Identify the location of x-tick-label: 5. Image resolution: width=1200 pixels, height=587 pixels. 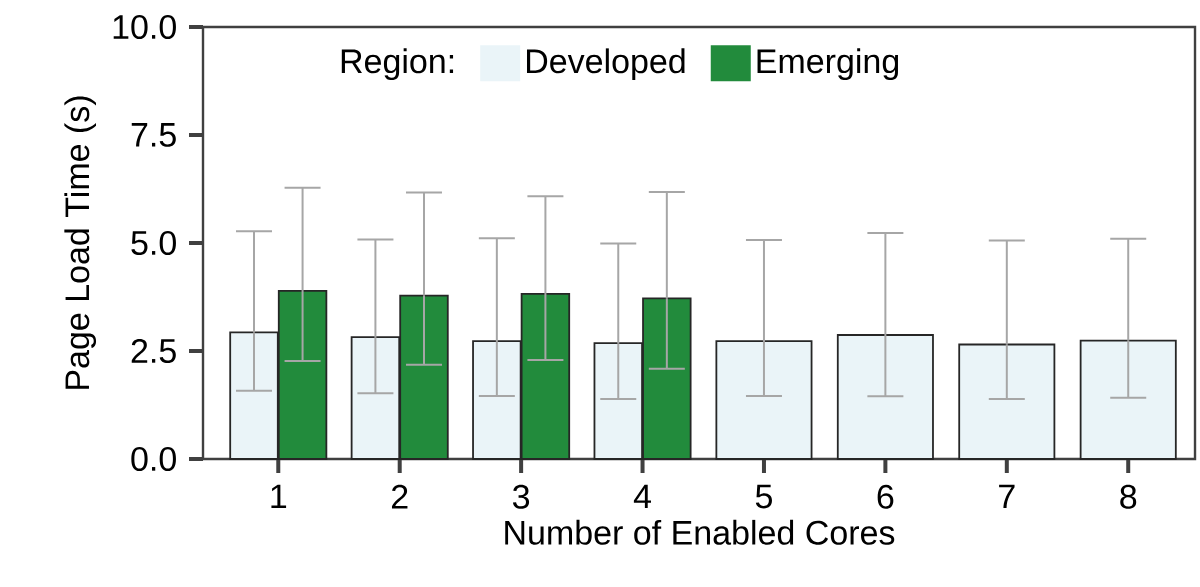
(763, 496).